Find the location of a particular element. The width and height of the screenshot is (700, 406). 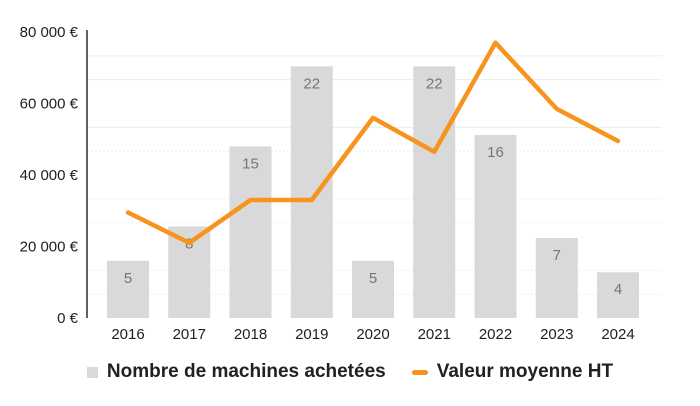

bar-label-2022: 16 is located at coordinates (495, 152).